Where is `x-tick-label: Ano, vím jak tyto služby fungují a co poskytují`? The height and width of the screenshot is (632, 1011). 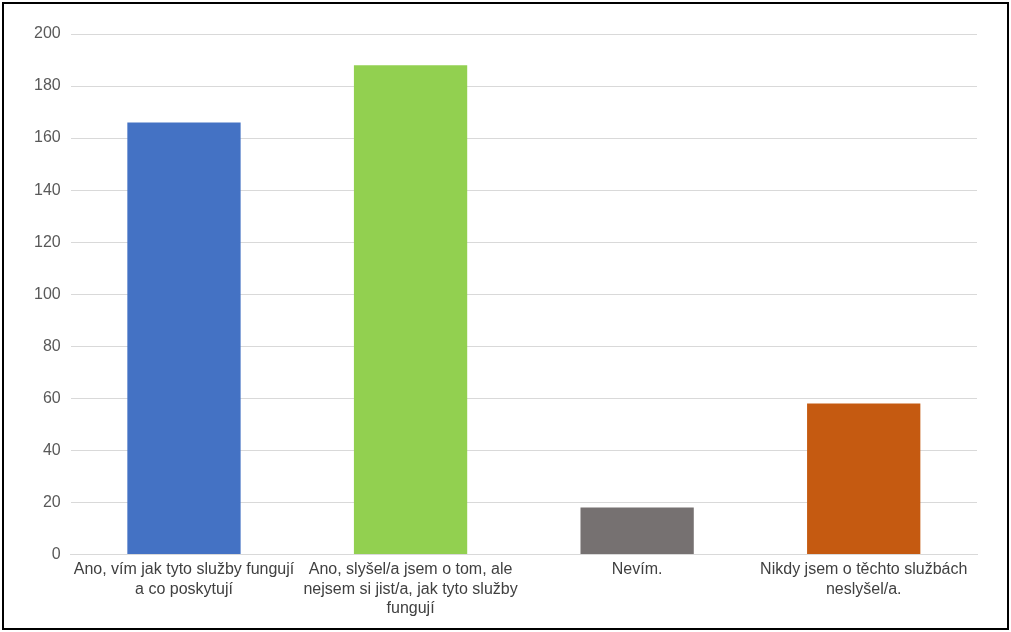 x-tick-label: Ano, vím jak tyto služby fungují a co poskytují is located at coordinates (184, 578).